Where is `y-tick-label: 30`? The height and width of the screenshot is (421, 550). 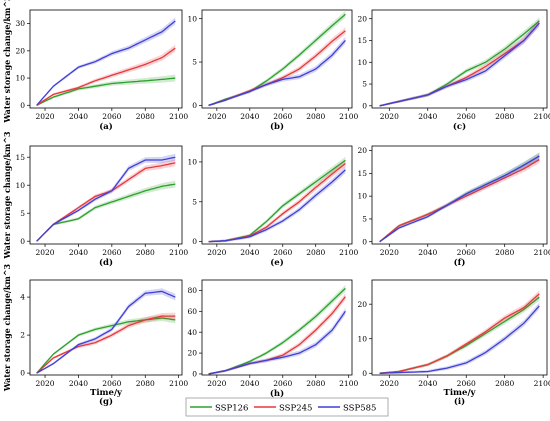 y-tick-label: 30 is located at coordinates (20, 23).